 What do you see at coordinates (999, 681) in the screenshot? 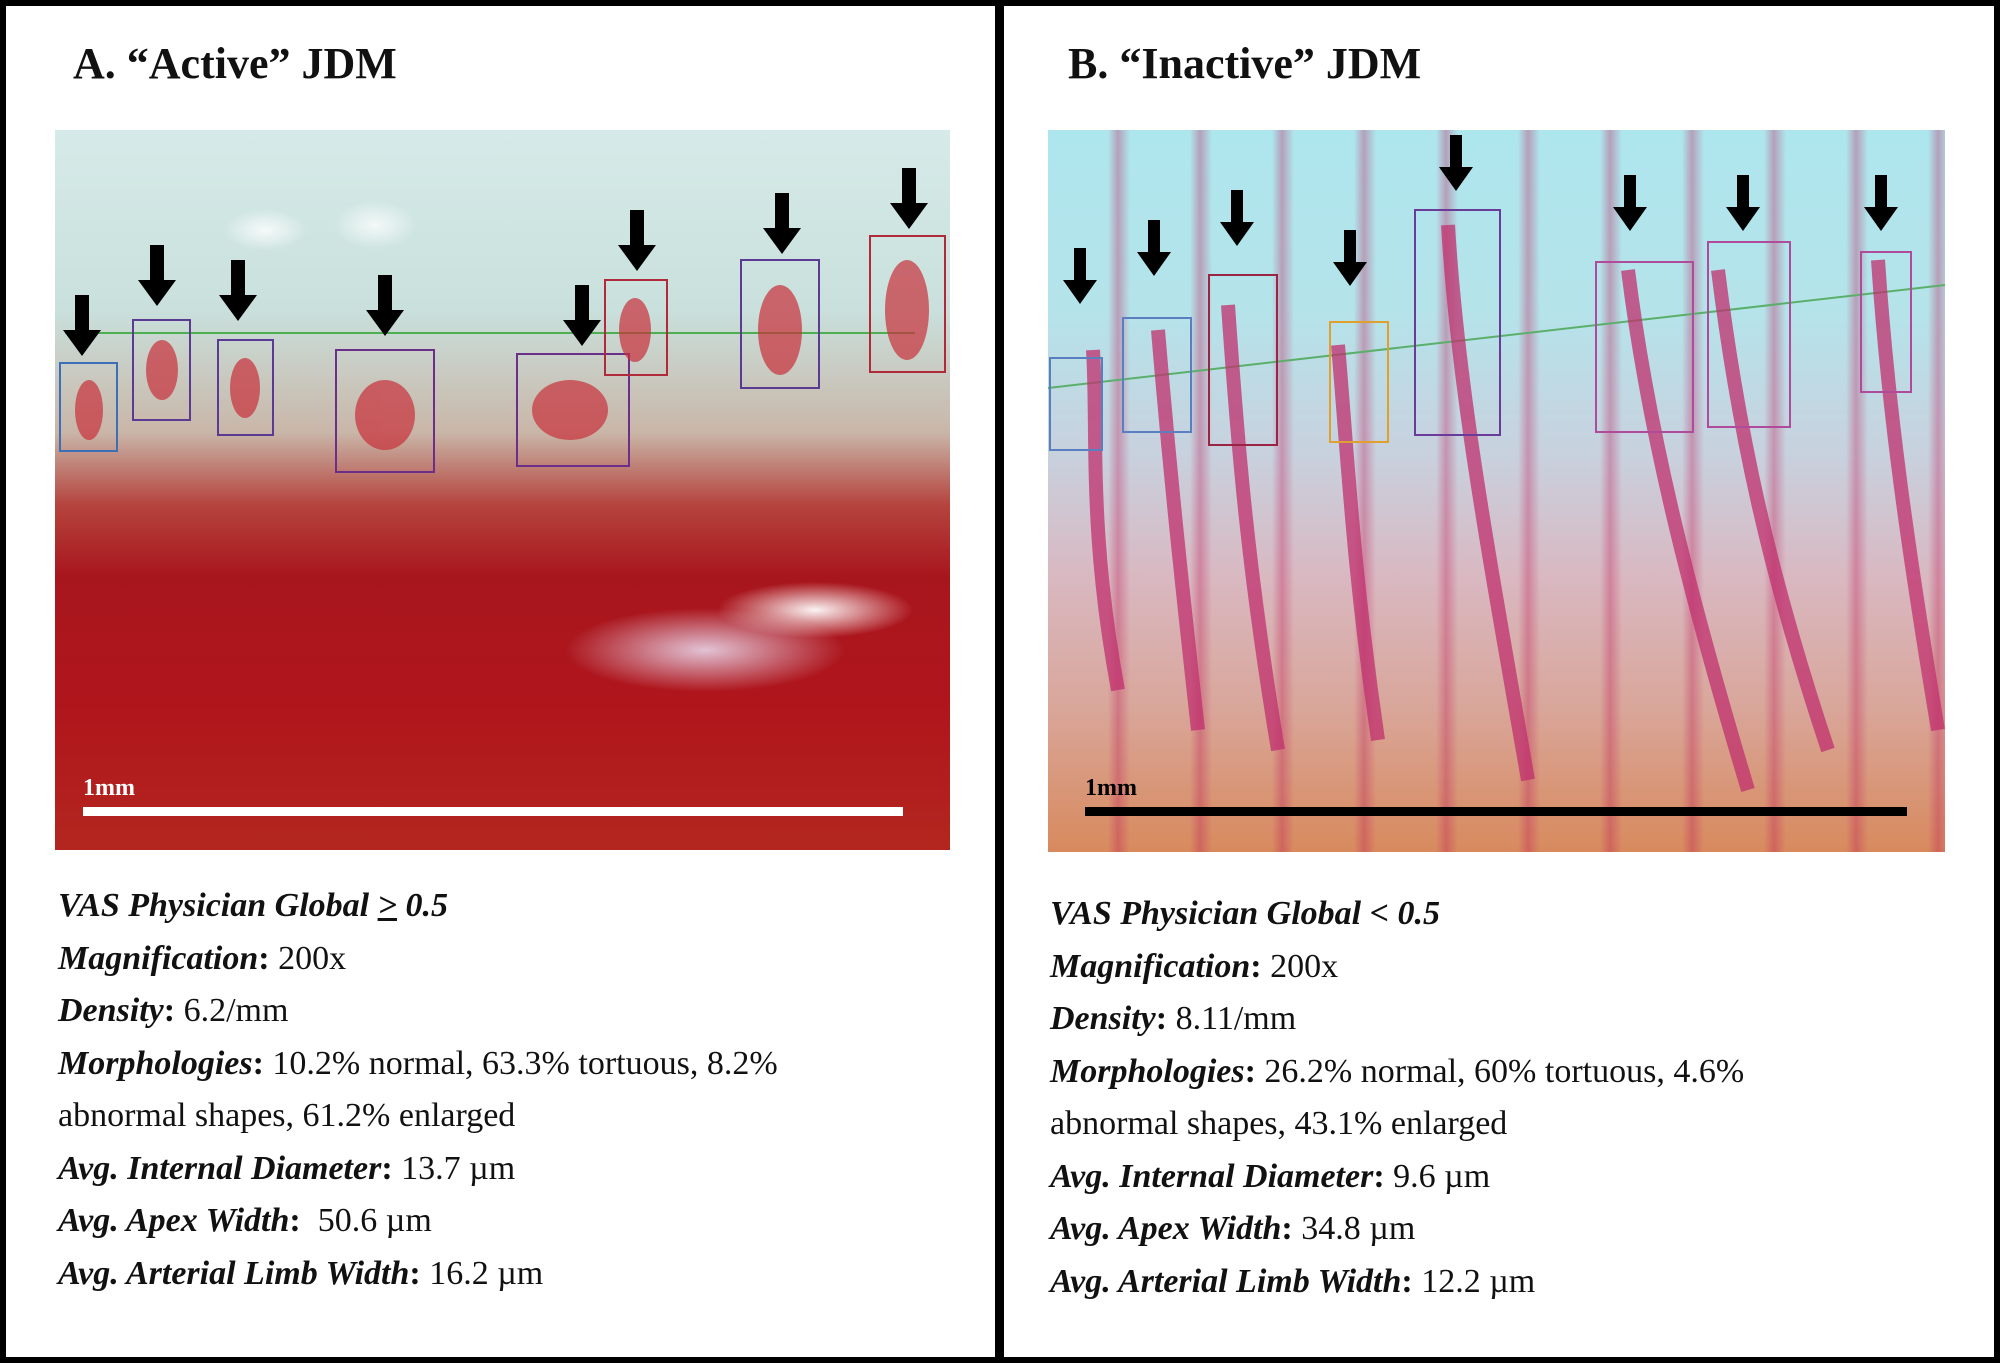
I see `panel-divider` at bounding box center [999, 681].